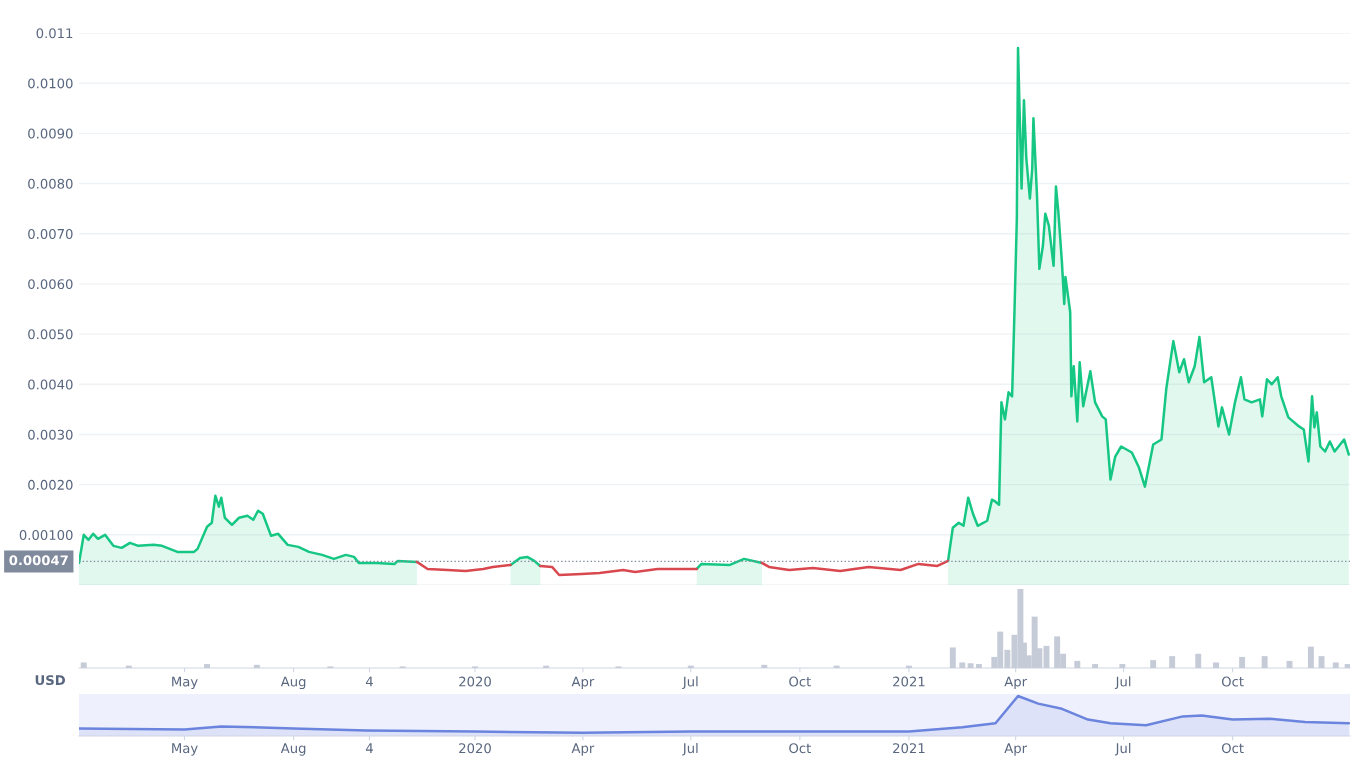 Image resolution: width=1366 pixels, height=768 pixels. I want to click on y-tick-label: 0.0060, so click(50, 284).